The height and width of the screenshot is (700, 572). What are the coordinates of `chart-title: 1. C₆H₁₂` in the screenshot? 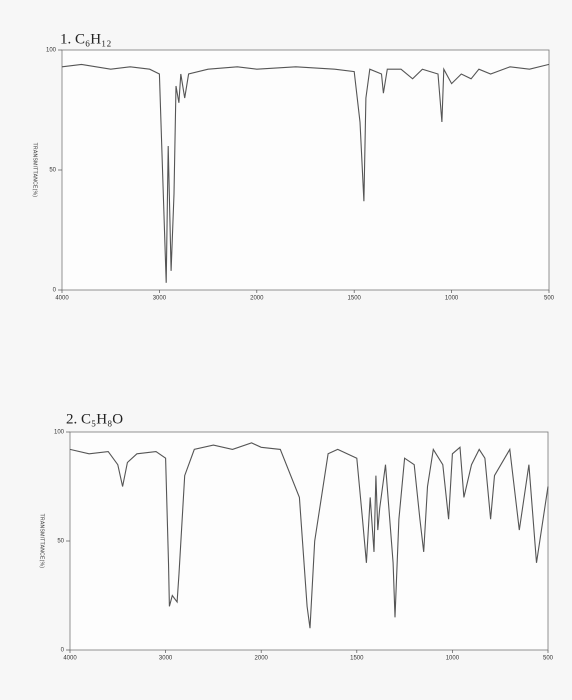 It's located at (86, 39).